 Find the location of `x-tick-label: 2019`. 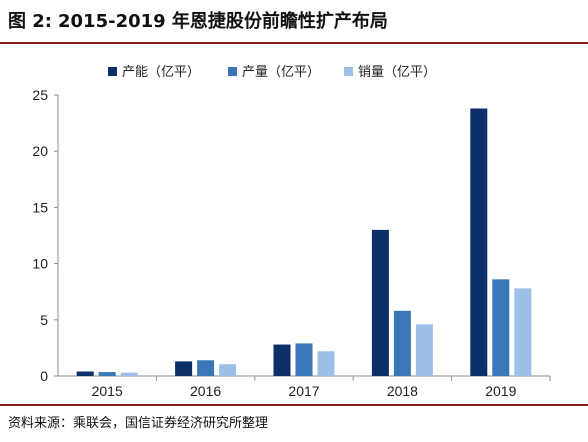

x-tick-label: 2019 is located at coordinates (500, 391).